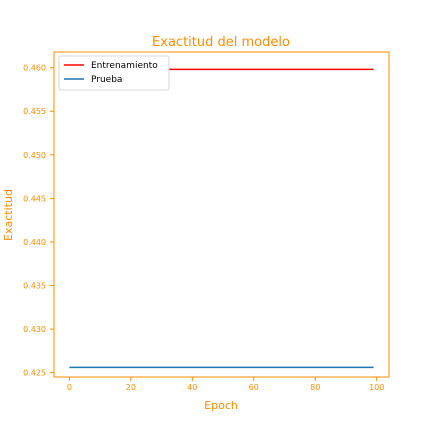 This screenshot has height=432, width=432. What do you see at coordinates (34, 329) in the screenshot?
I see `y-tick-label: 0.430` at bounding box center [34, 329].